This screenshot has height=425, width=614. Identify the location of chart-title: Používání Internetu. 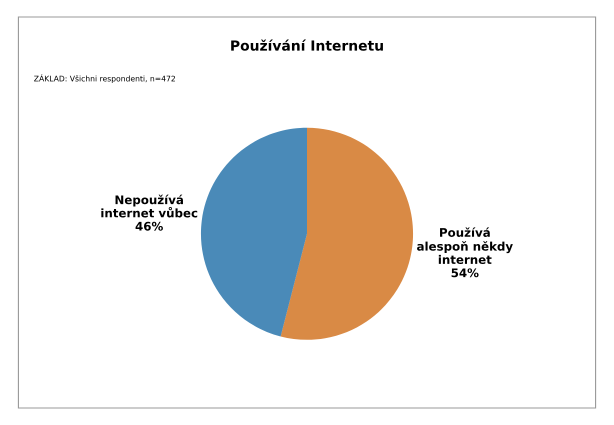
(307, 45).